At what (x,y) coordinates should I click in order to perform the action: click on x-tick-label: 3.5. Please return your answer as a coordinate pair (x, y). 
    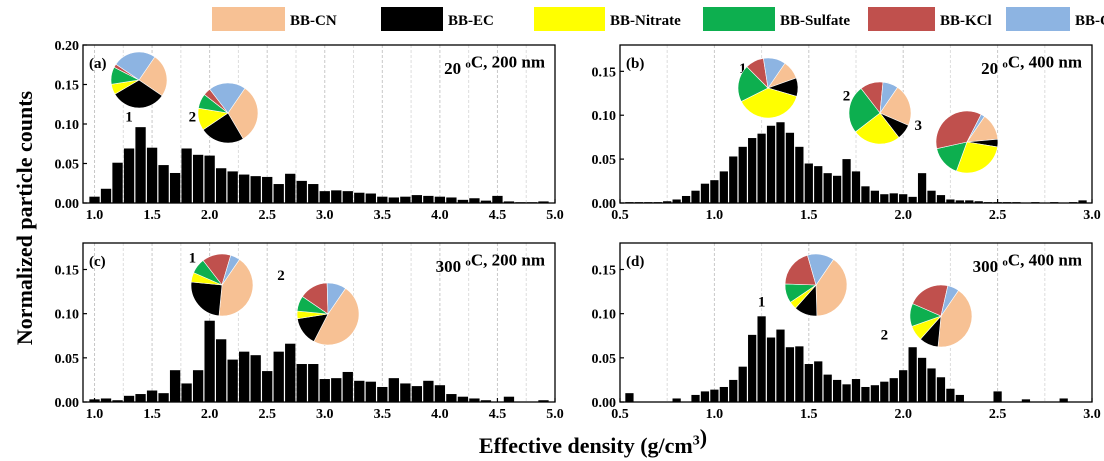
    Looking at the image, I should click on (383, 414).